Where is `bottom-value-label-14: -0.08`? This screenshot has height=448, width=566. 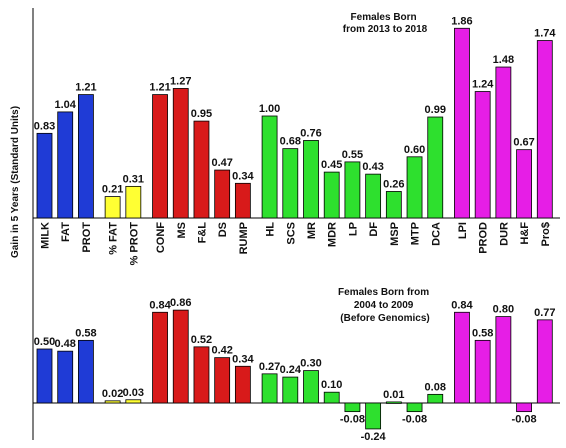 bottom-value-label-14: -0.08 is located at coordinates (352, 420).